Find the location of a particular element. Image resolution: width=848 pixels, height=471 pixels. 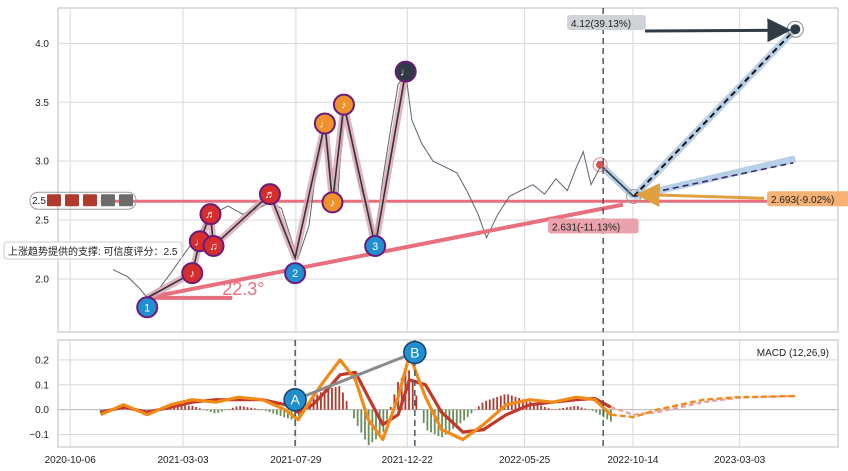

price-y-tick-label: 2.5 is located at coordinates (42, 221).